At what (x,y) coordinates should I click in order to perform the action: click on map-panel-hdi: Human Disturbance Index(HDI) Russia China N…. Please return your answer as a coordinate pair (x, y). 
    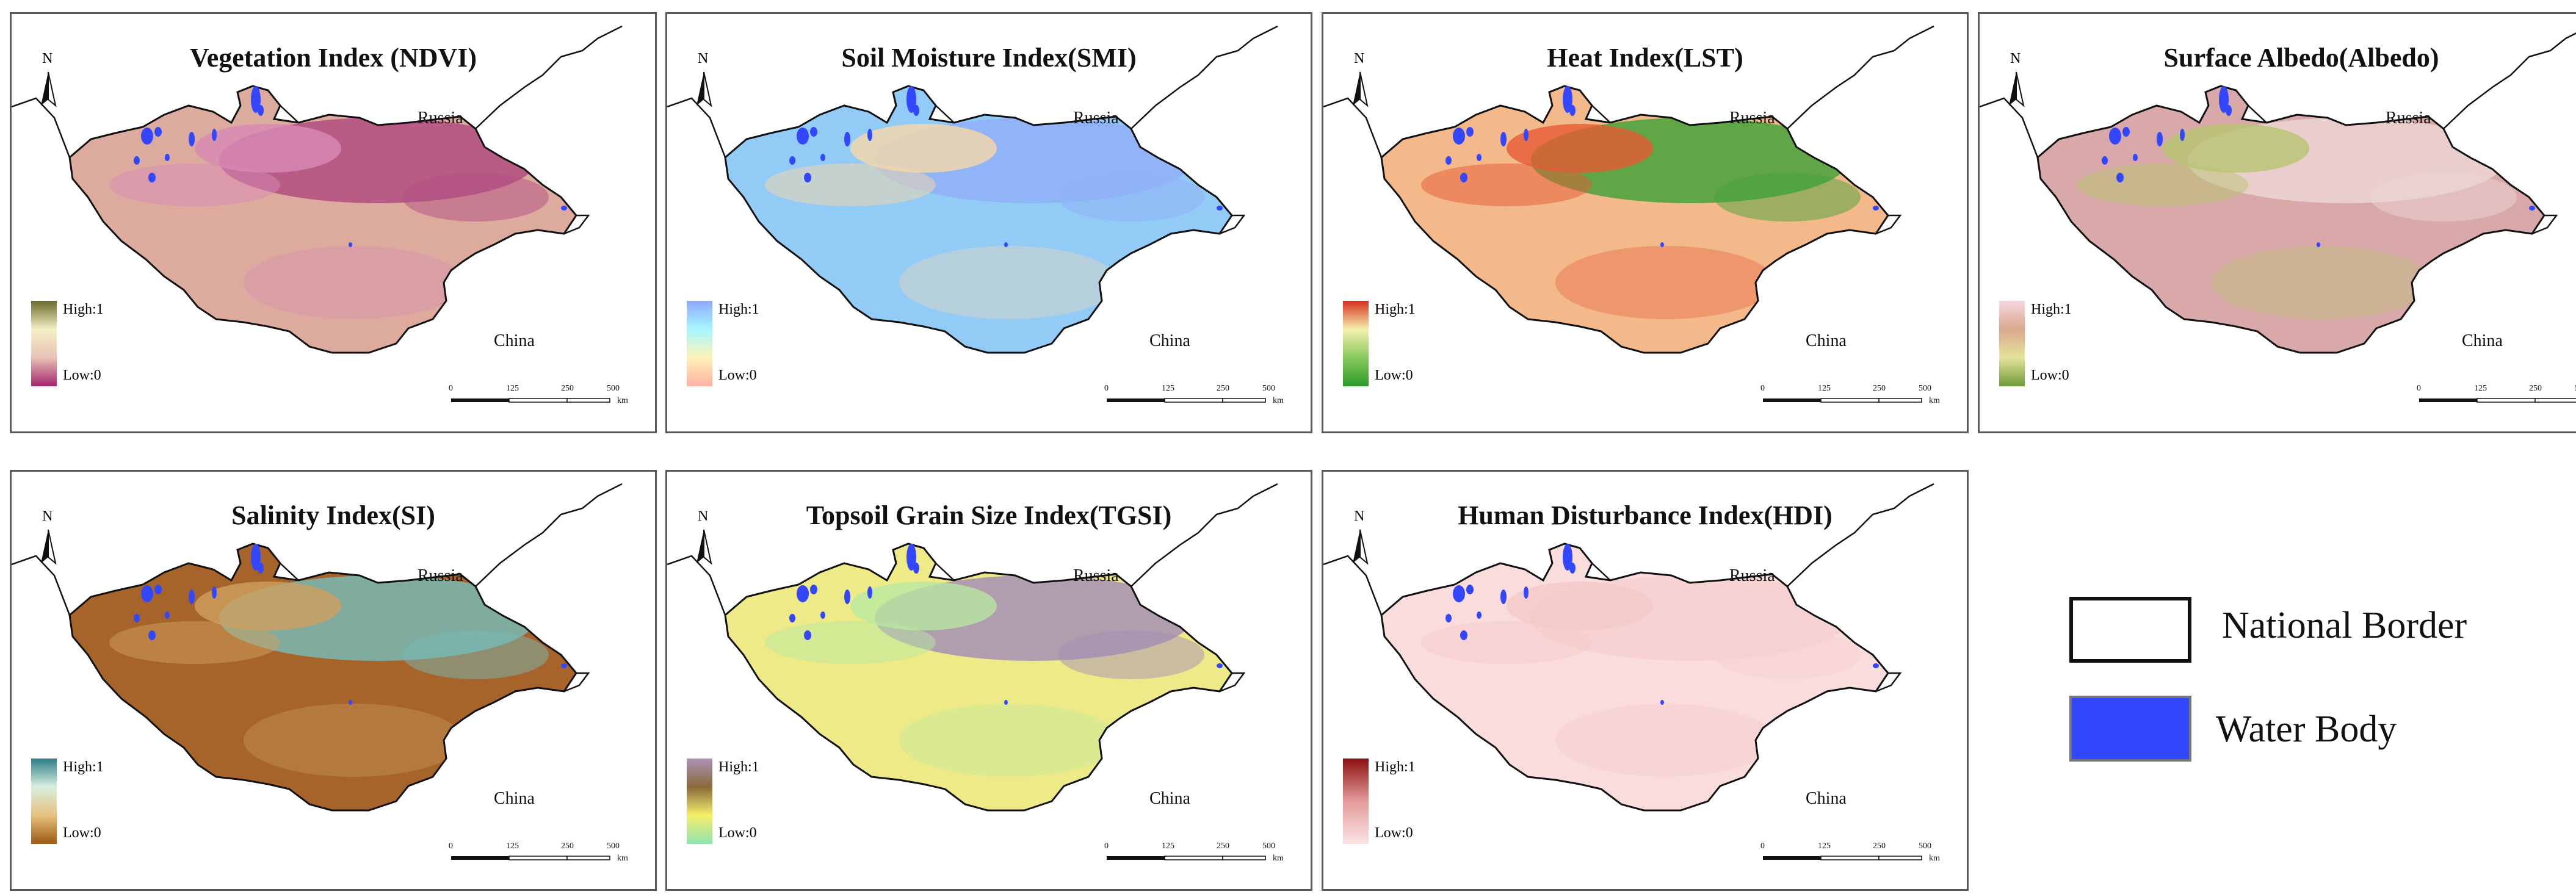
    Looking at the image, I should click on (1645, 681).